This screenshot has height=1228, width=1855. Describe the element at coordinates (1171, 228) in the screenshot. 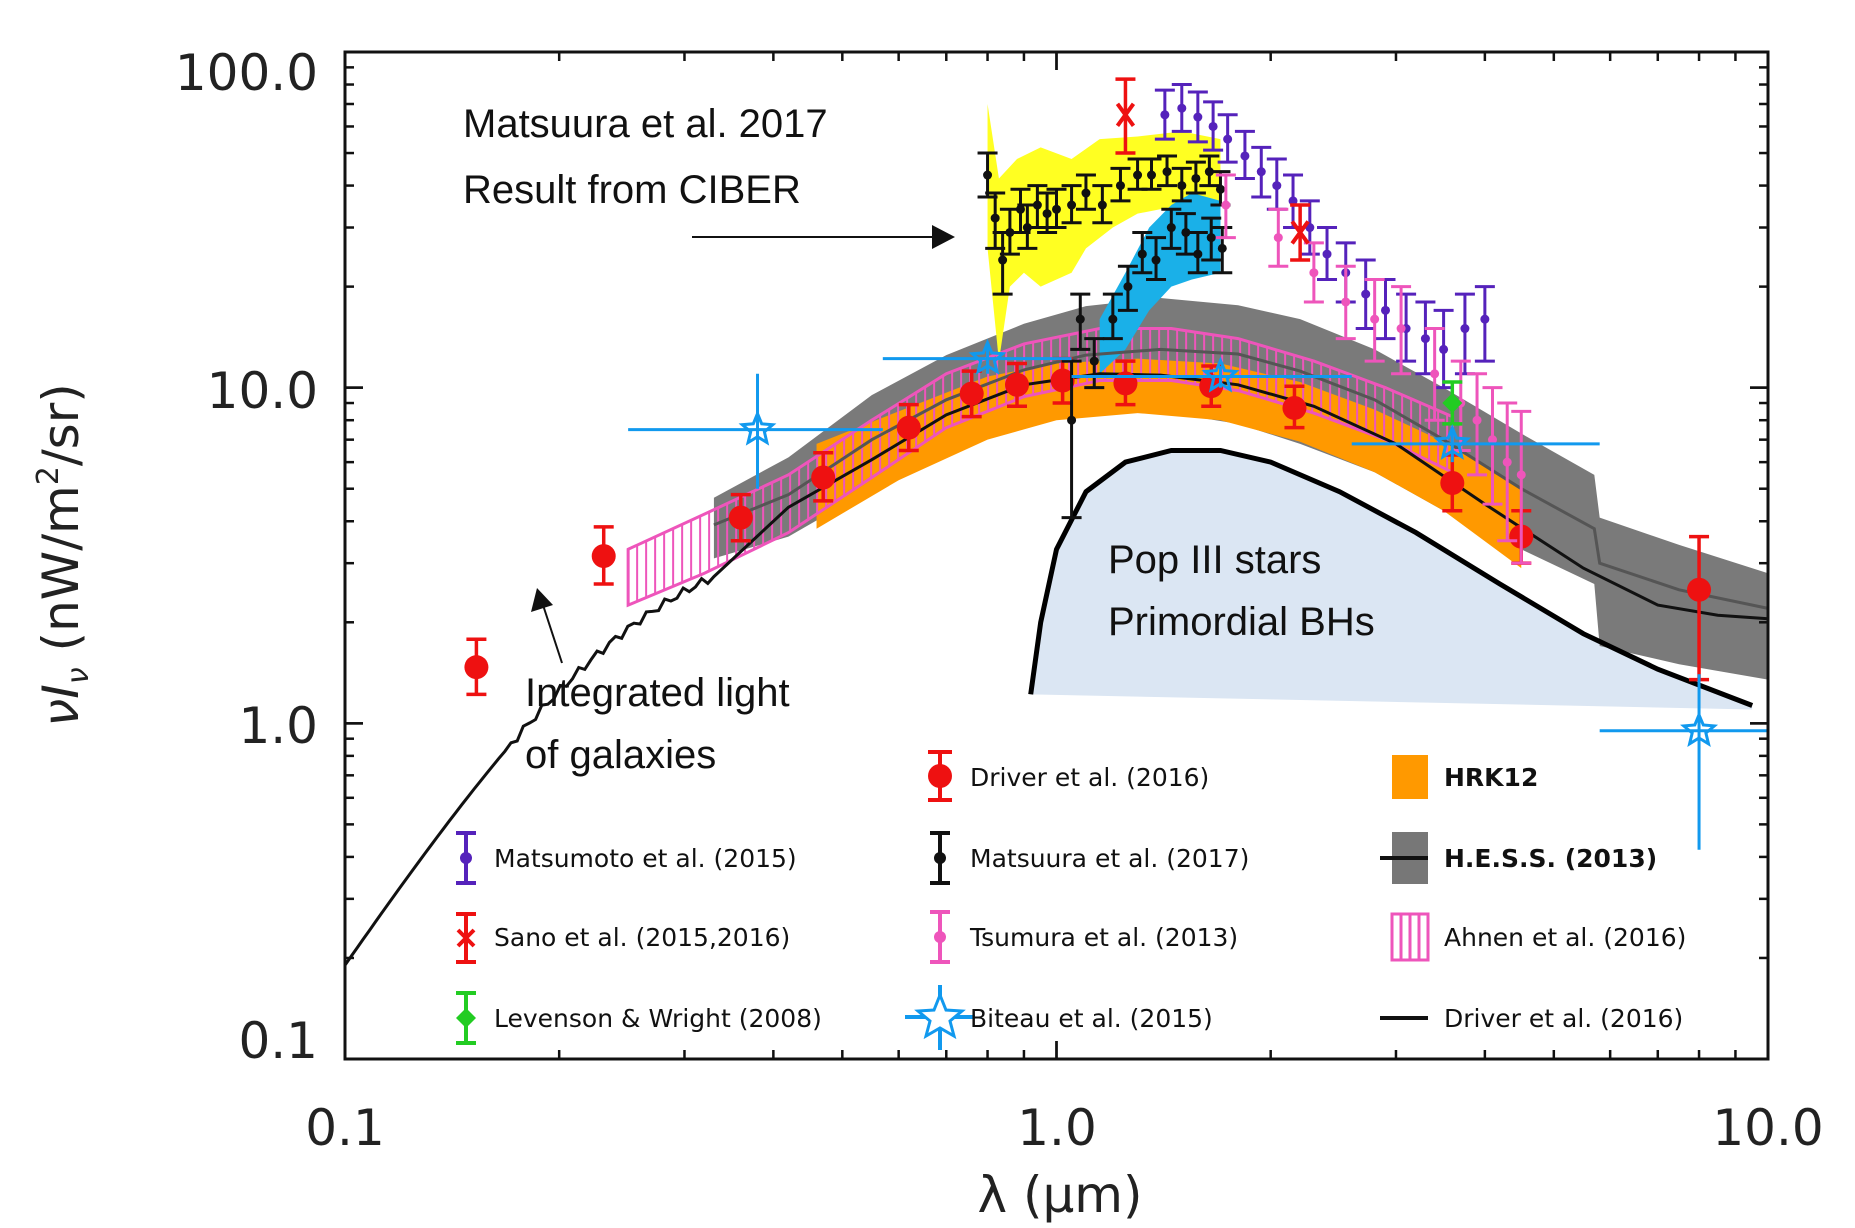

I see `point-1-26-marker` at that location.